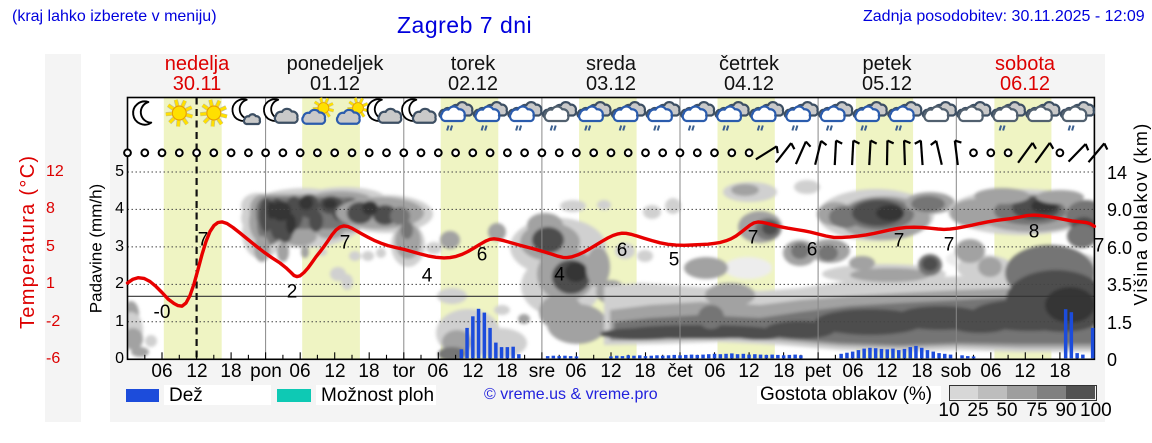 This screenshot has height=443, width=1152. I want to click on svg-text: 5, so click(674, 260).